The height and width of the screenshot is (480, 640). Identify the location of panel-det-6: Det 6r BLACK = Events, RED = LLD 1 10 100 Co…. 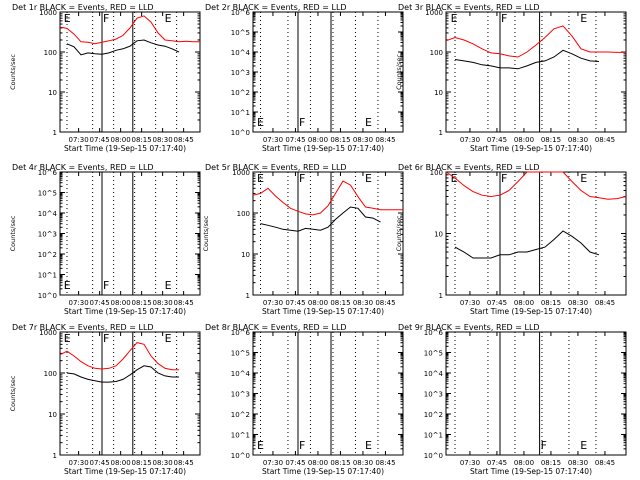
(511, 239).